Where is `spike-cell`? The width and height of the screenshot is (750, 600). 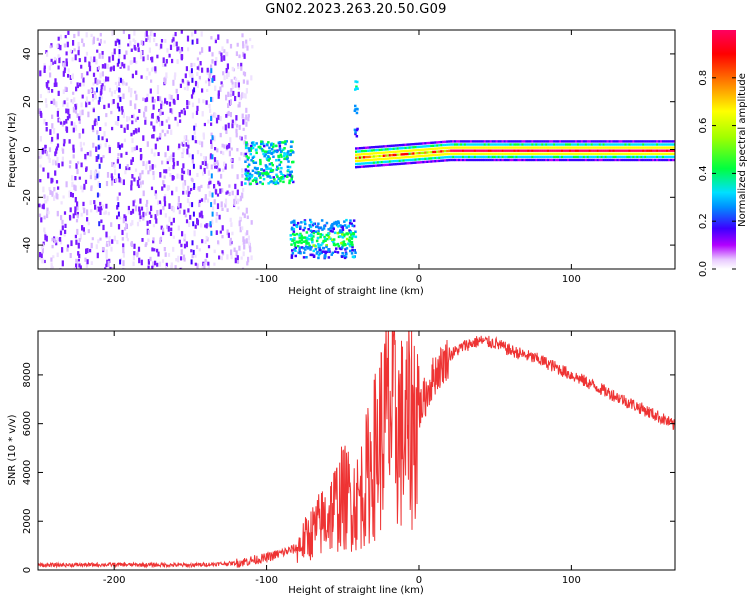 spike-cell is located at coordinates (357, 109).